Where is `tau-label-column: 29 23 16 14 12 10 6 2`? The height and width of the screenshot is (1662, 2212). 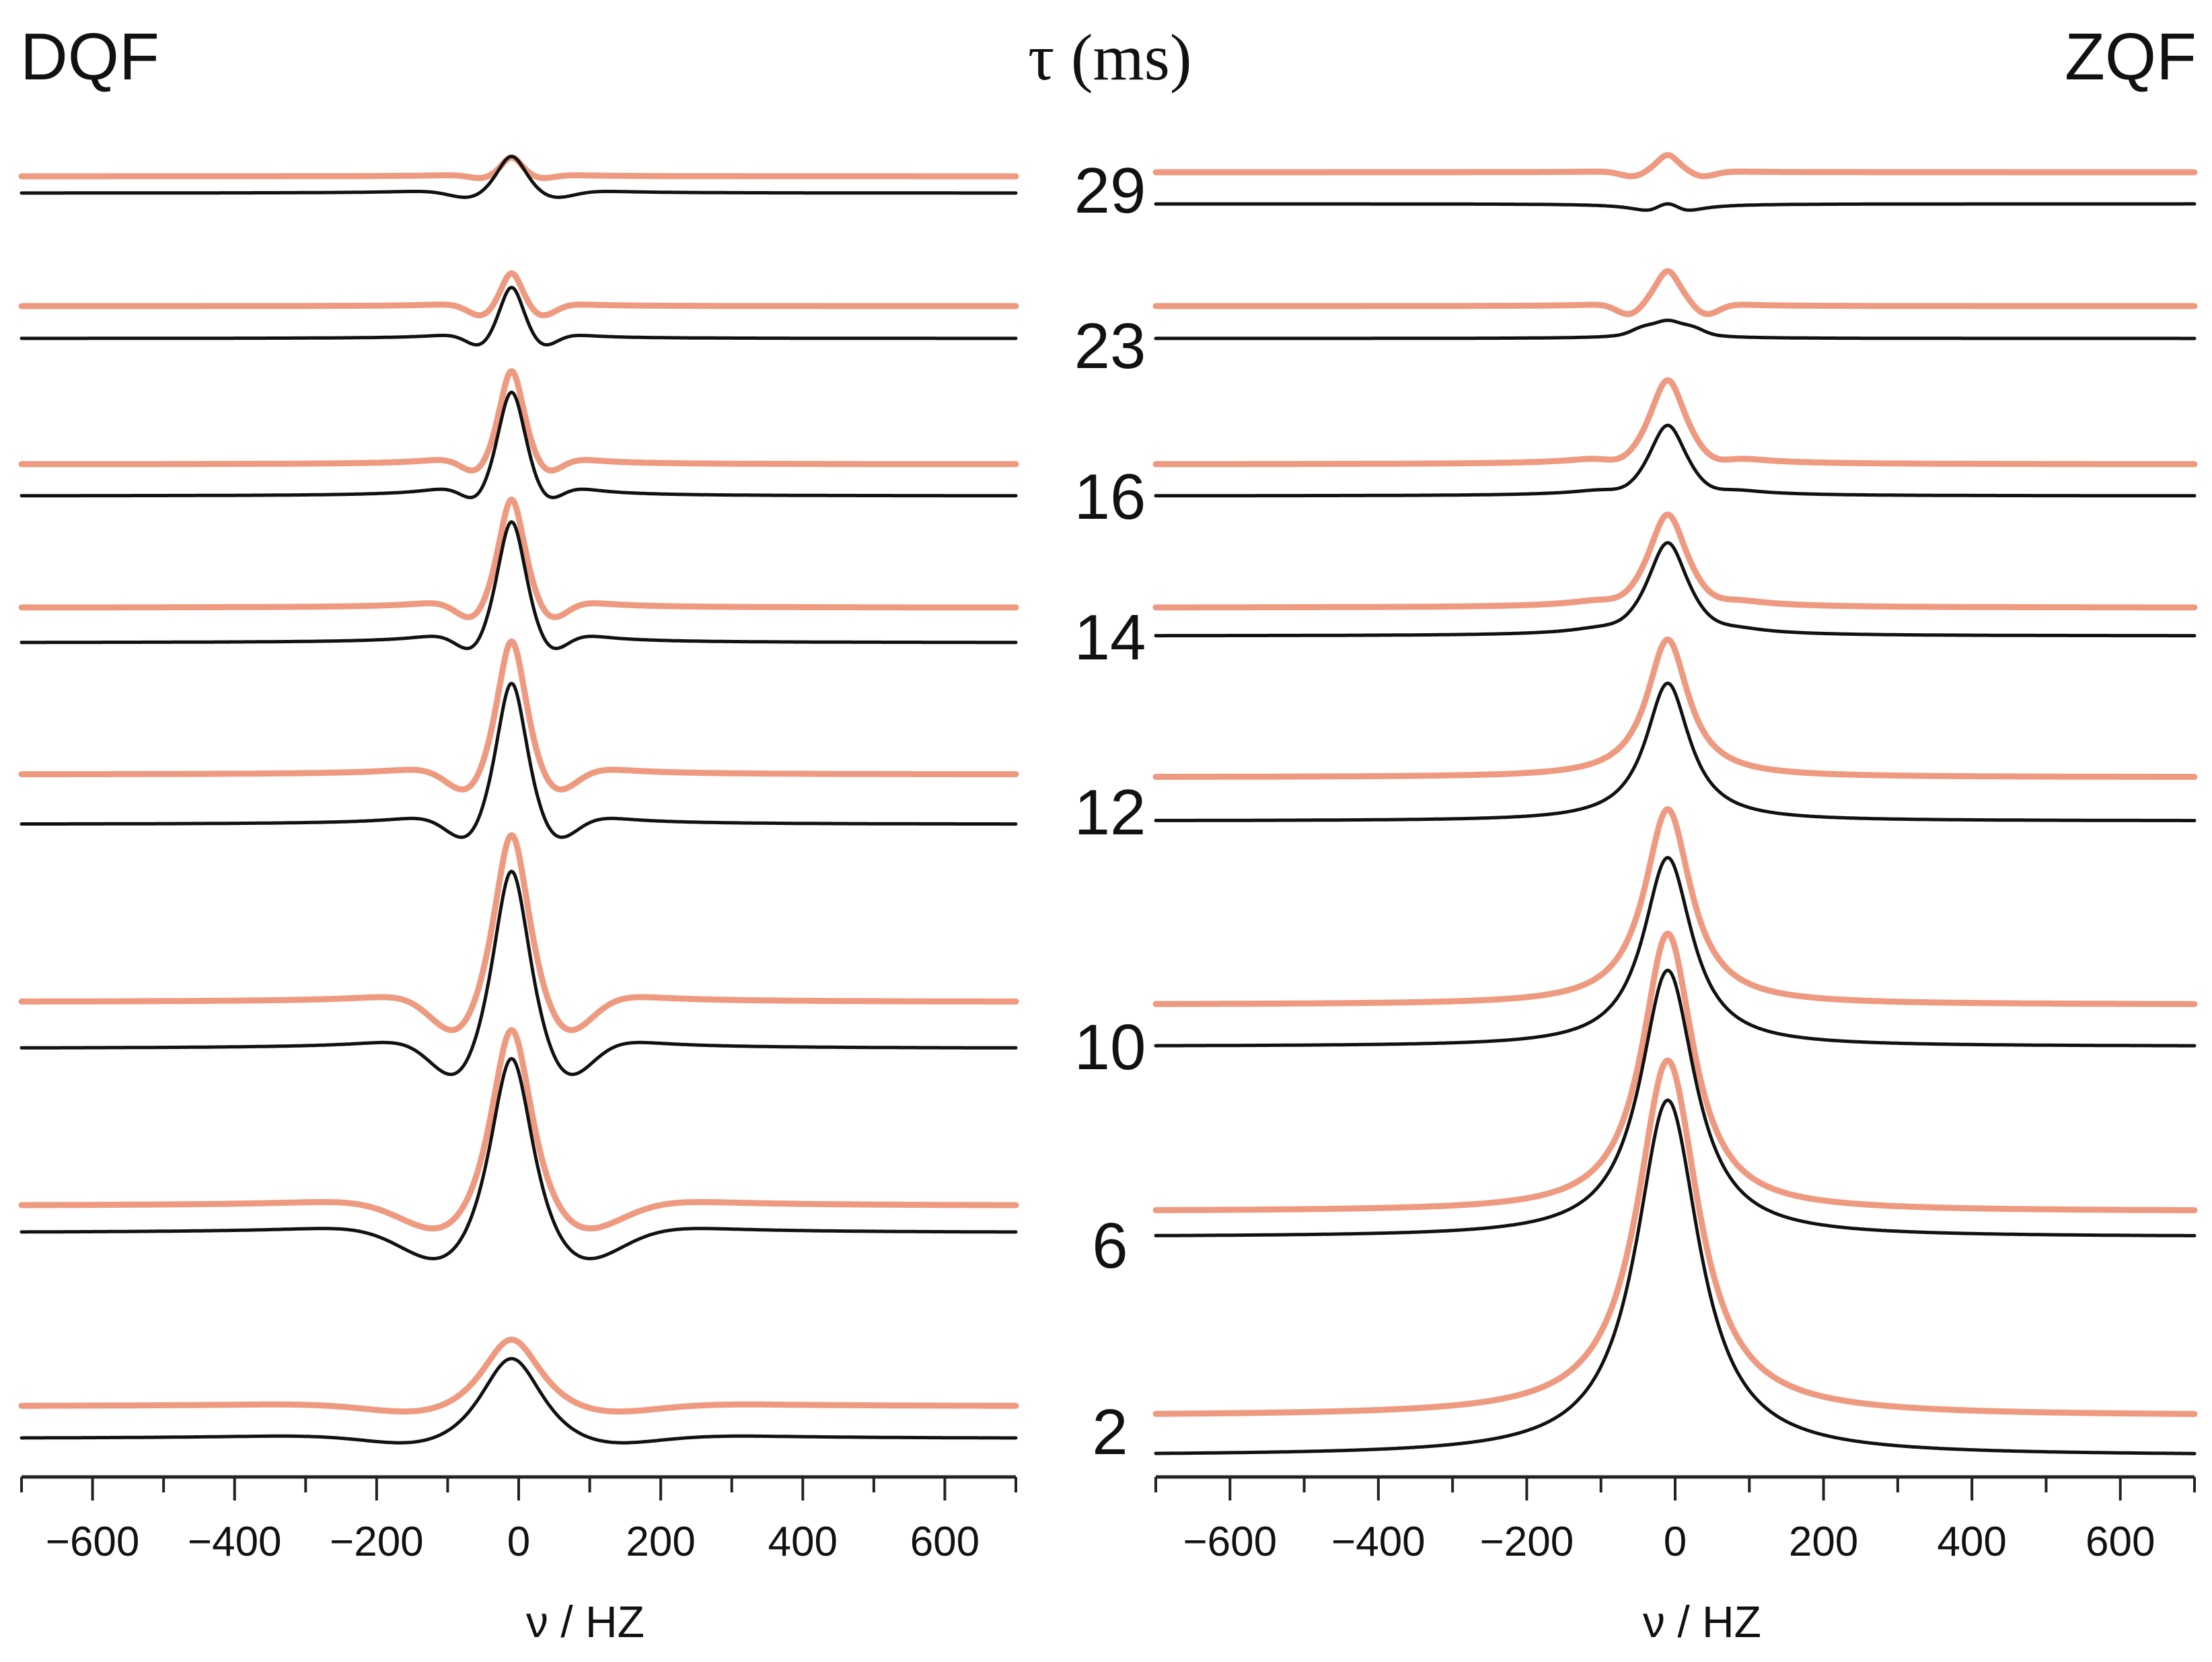
tau-label-column: 29 23 16 14 12 10 6 2 is located at coordinates (1110, 811).